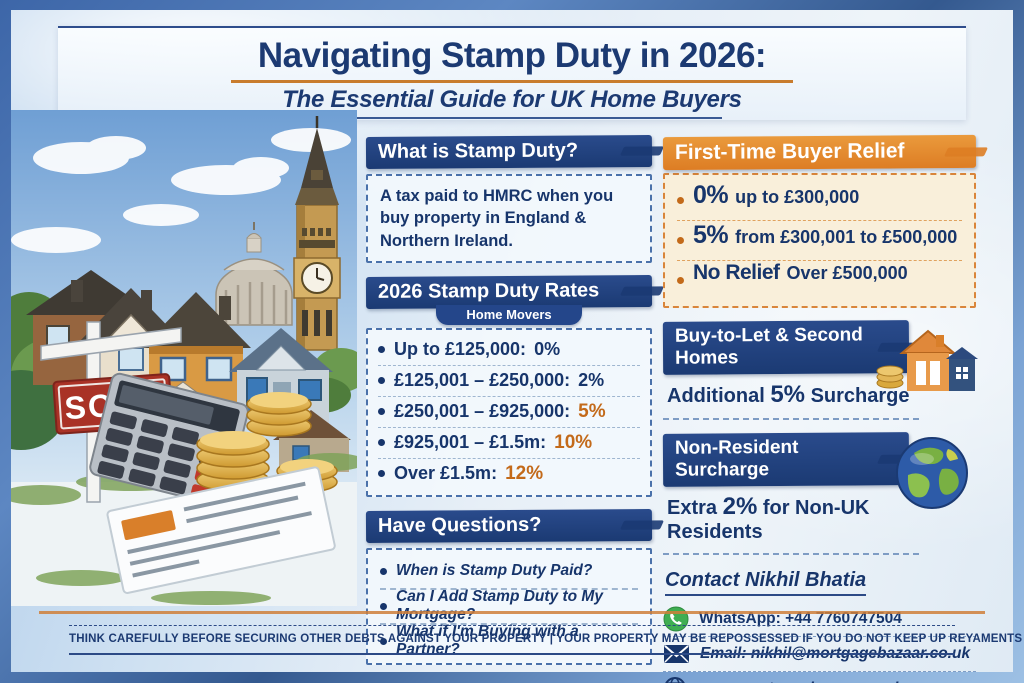 This screenshot has width=1024, height=683. I want to click on rate-row: £250,001 – £925,000: 5%, so click(509, 412).